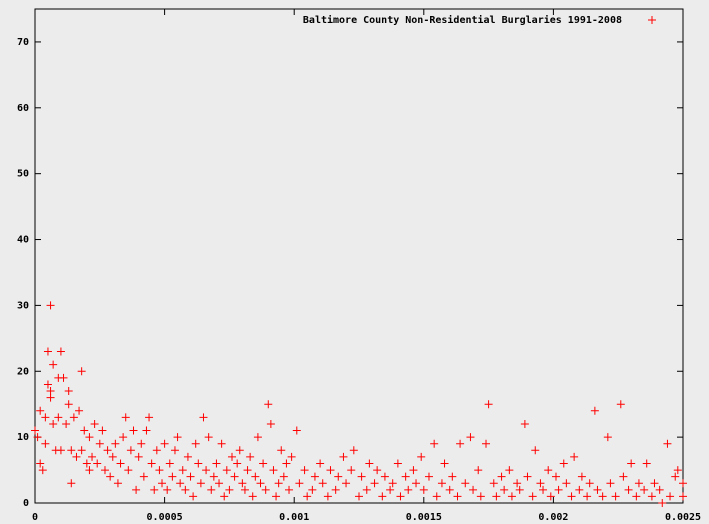  Describe the element at coordinates (23, 437) in the screenshot. I see `y-tick-label: 10` at that location.